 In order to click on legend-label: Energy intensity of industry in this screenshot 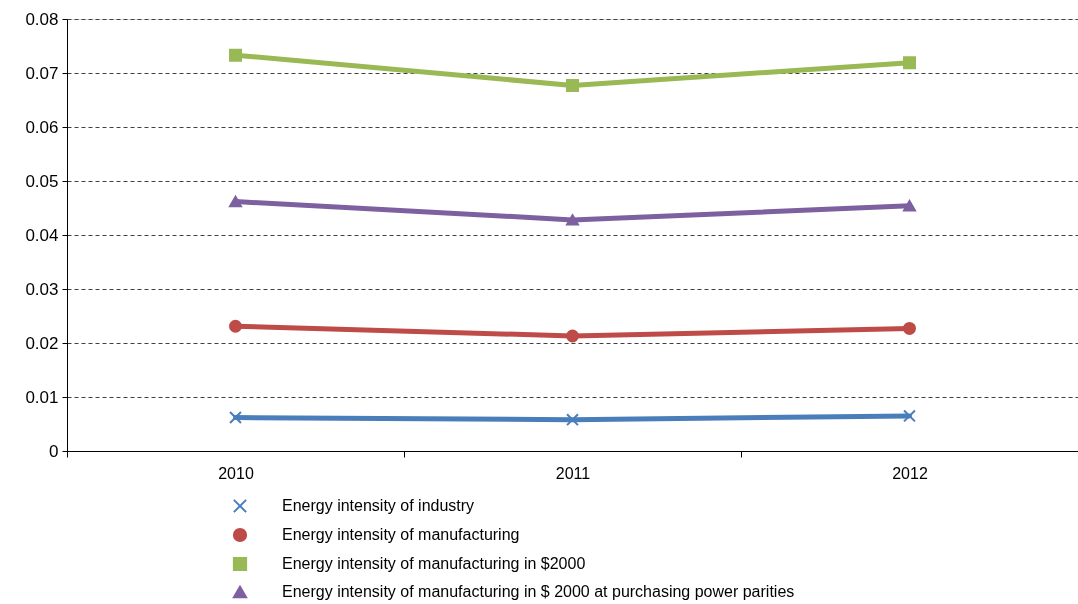, I will do `click(378, 505)`.